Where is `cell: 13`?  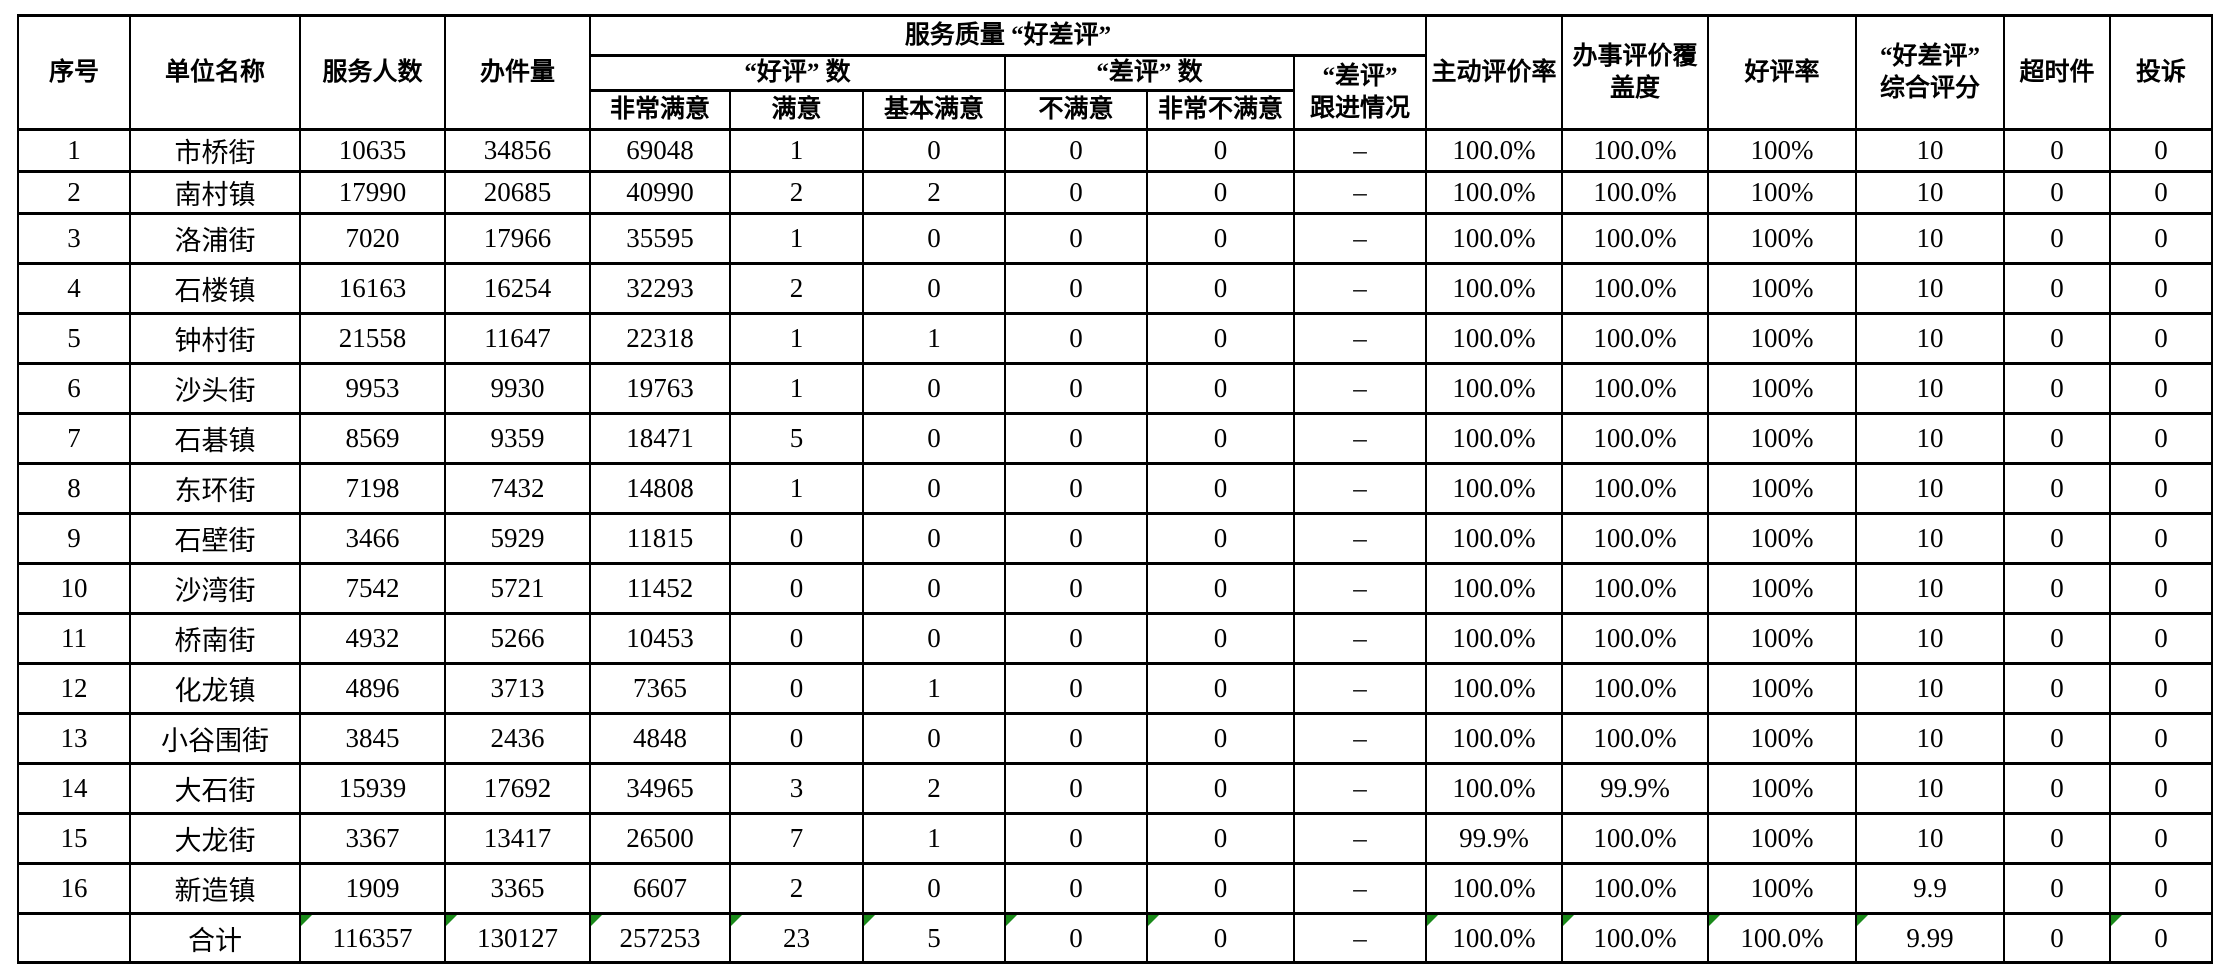 cell: 13 is located at coordinates (74, 738).